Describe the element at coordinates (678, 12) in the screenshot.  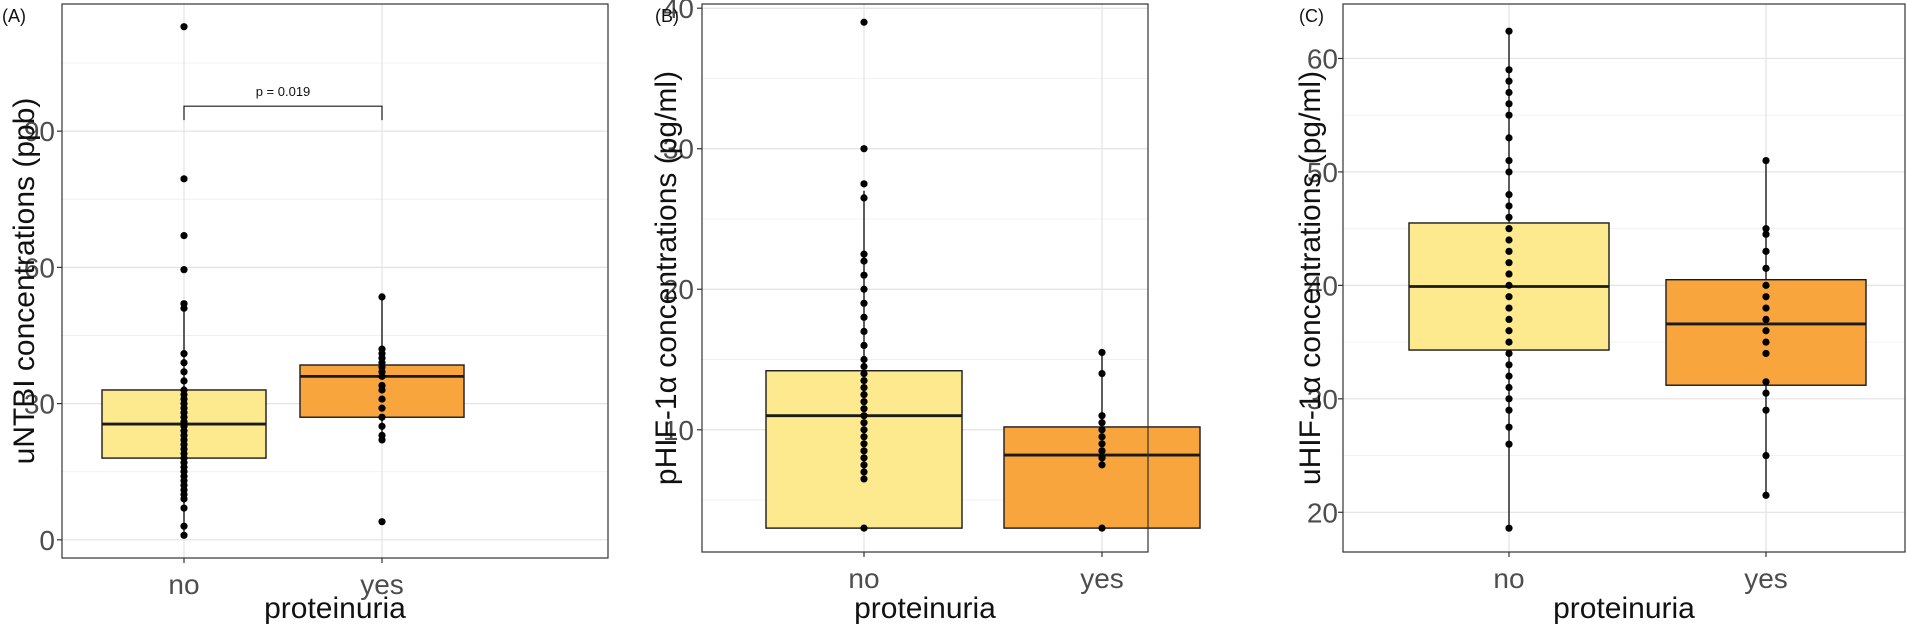
I see `panel-2-ytick-label-3: 40` at that location.